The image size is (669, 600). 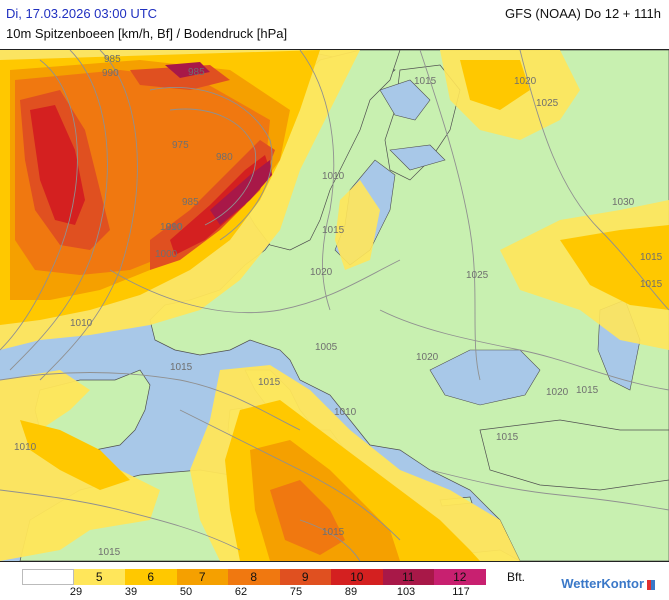 I want to click on legend-kmh-label: 75, so click(x=296, y=592).